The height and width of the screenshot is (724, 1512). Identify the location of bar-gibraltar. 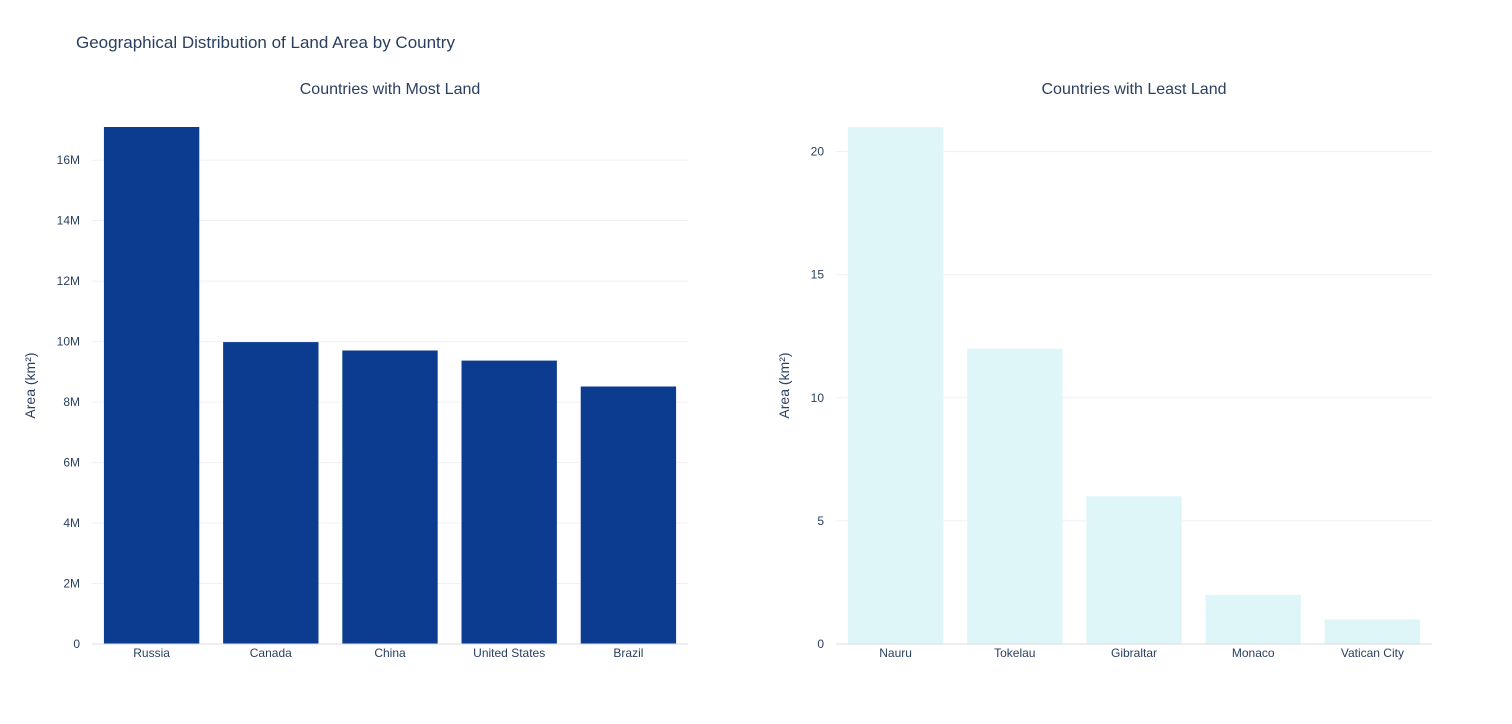
(1134, 570).